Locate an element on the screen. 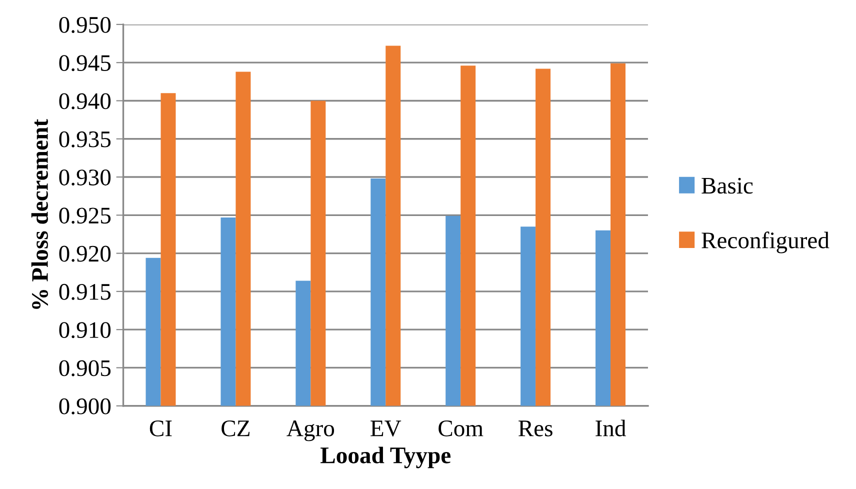 This screenshot has width=856, height=489. y-tick-label: 0.925 is located at coordinates (85, 216).